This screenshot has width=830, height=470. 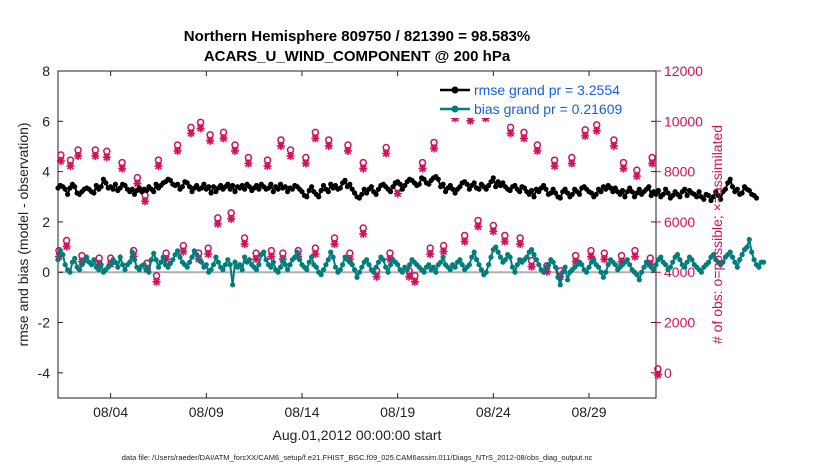 I want to click on series-rmse, so click(x=407, y=189).